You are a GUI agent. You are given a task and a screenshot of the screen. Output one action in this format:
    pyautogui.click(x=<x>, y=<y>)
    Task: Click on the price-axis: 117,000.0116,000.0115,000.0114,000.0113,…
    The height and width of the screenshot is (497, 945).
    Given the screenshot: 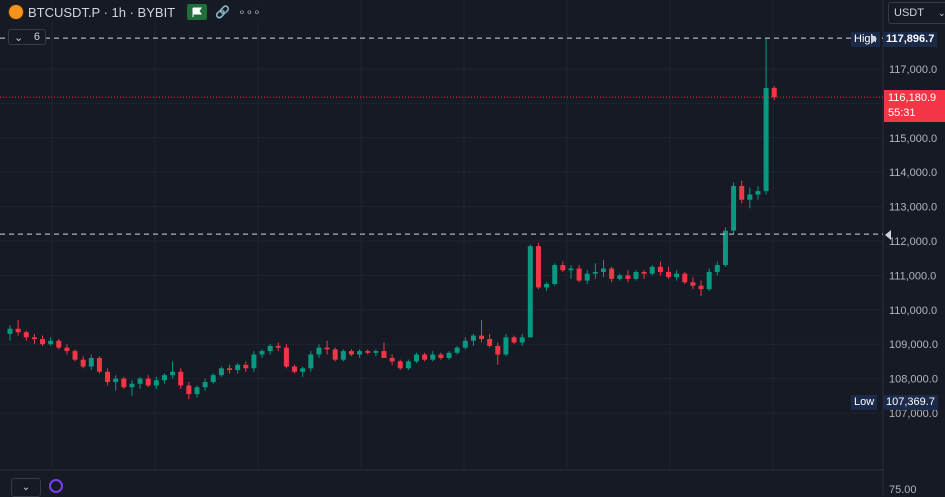 What is the action you would take?
    pyautogui.click(x=913, y=279)
    